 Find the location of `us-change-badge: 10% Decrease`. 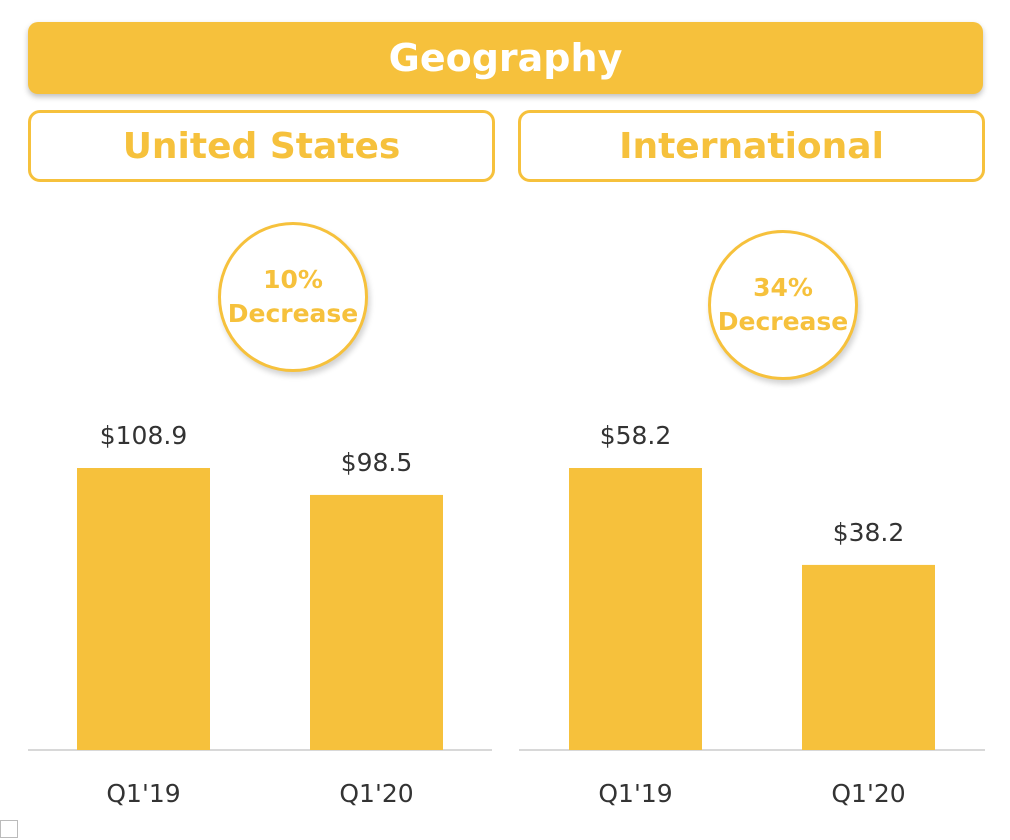

us-change-badge: 10% Decrease is located at coordinates (293, 297).